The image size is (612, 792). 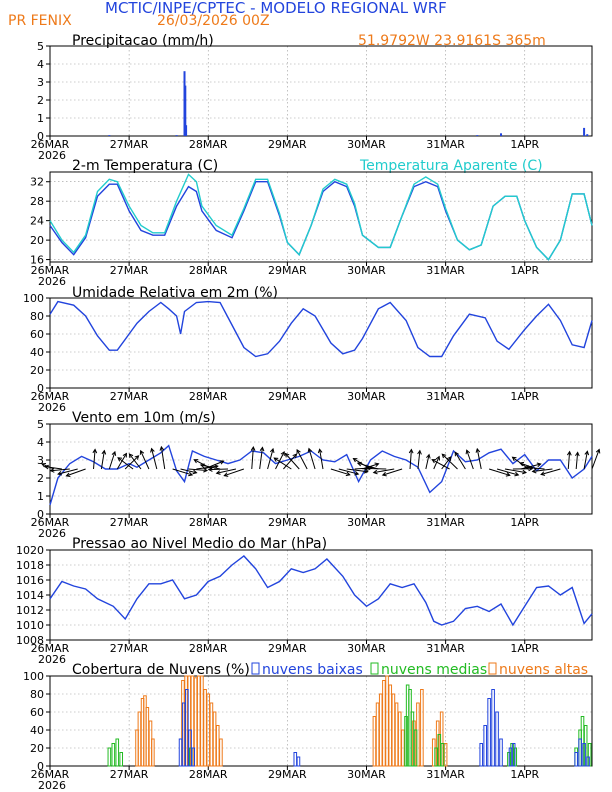 I want to click on wind-xtick-label: 26MAR, so click(x=50, y=522).